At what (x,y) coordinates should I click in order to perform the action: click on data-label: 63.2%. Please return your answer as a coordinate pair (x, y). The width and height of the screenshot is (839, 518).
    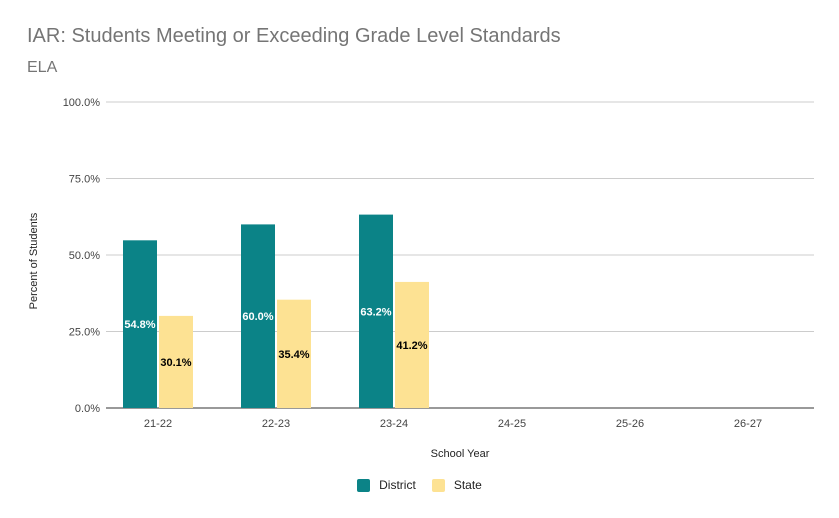
    Looking at the image, I should click on (375, 312).